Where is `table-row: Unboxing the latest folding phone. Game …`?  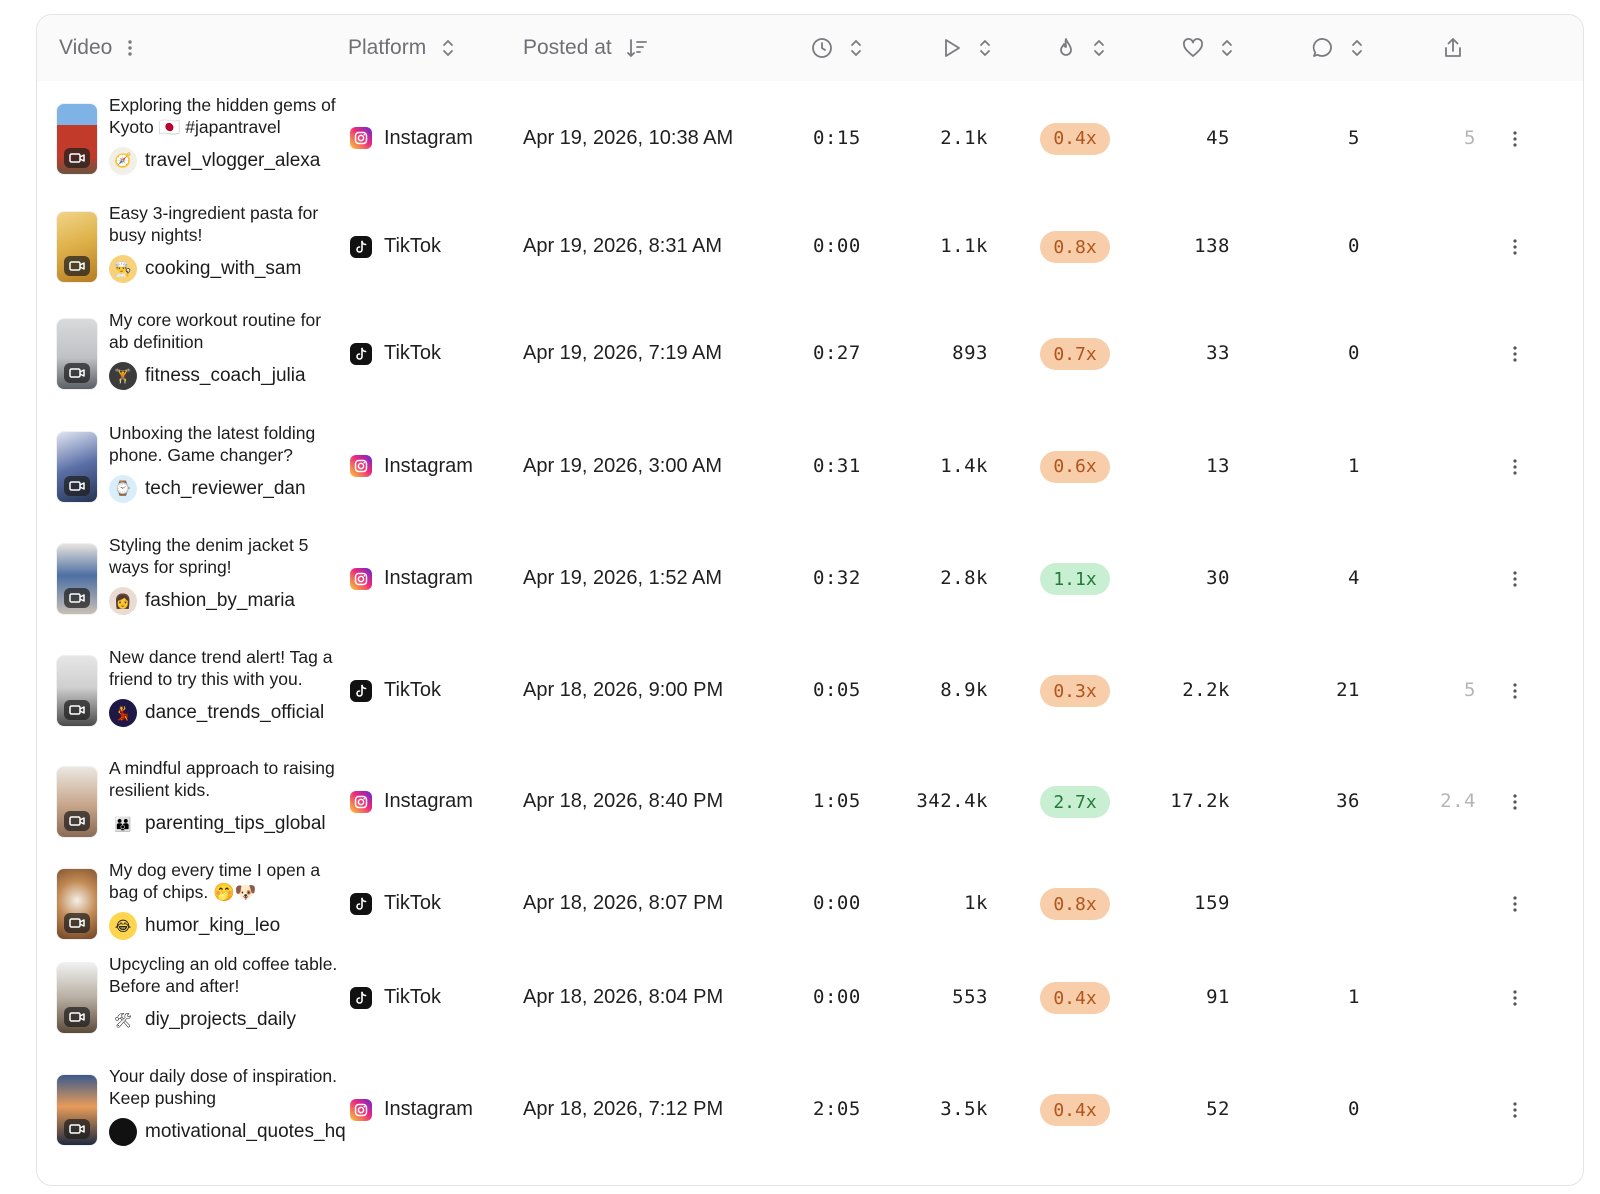 table-row: Unboxing the latest folding phone. Game … is located at coordinates (810, 467).